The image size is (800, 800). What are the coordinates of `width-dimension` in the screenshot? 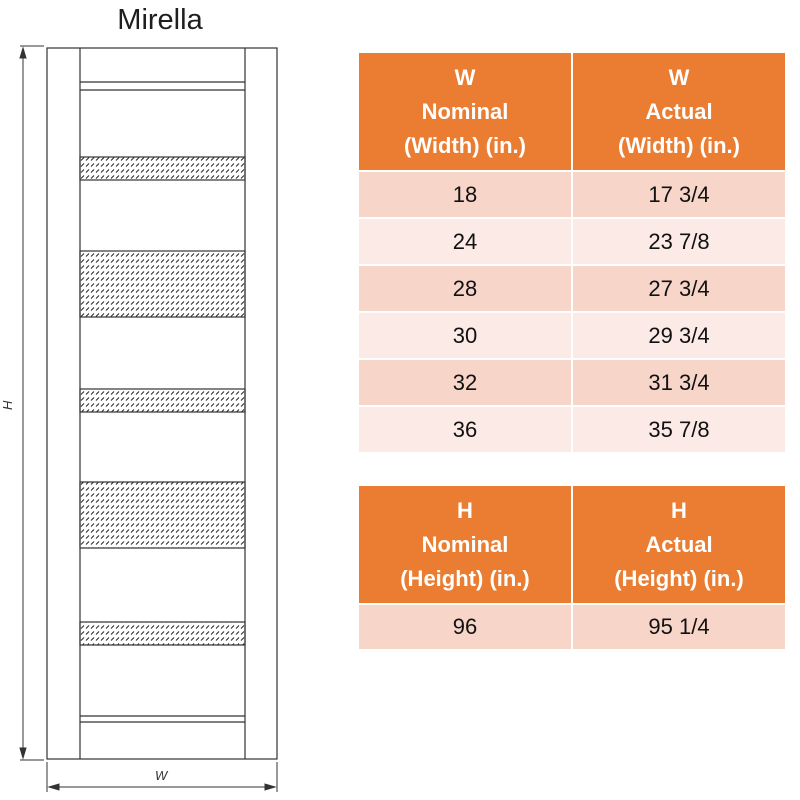 It's located at (162, 777).